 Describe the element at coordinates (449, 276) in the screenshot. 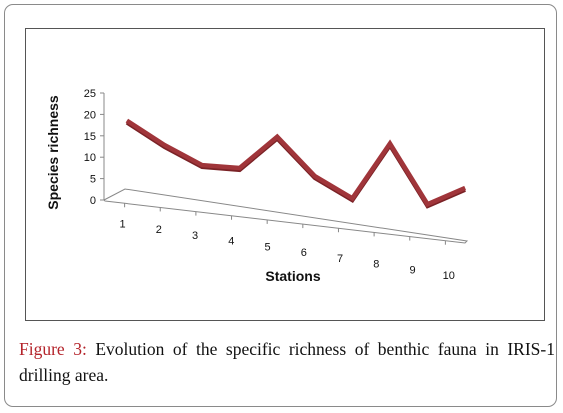

I see `x-tick-label: 10` at that location.